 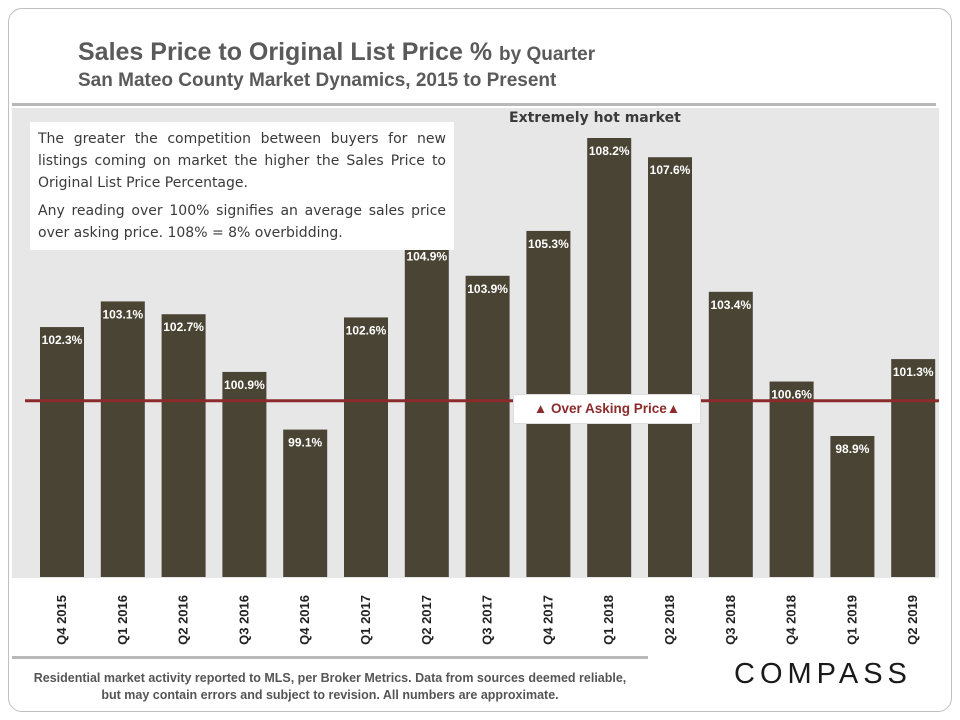 What do you see at coordinates (609, 151) in the screenshot?
I see `data-label: 108.2%` at bounding box center [609, 151].